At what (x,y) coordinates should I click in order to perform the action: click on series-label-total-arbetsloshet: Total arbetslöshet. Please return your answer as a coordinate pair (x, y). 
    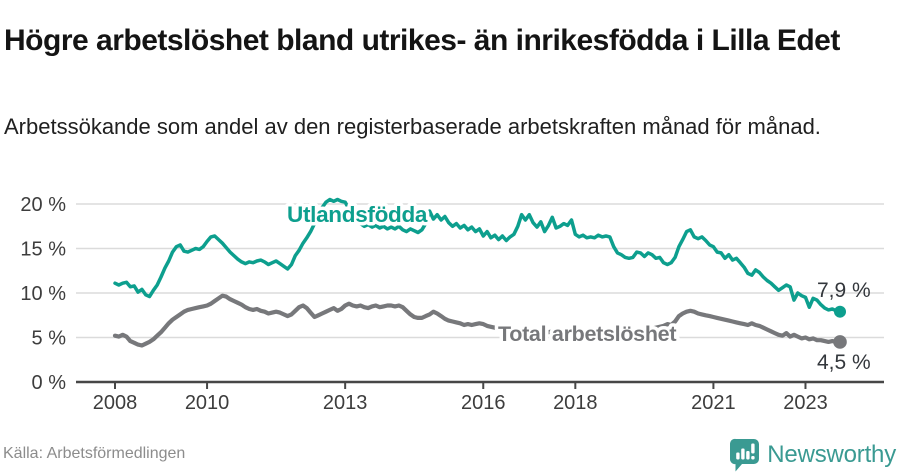
    Looking at the image, I should click on (587, 334).